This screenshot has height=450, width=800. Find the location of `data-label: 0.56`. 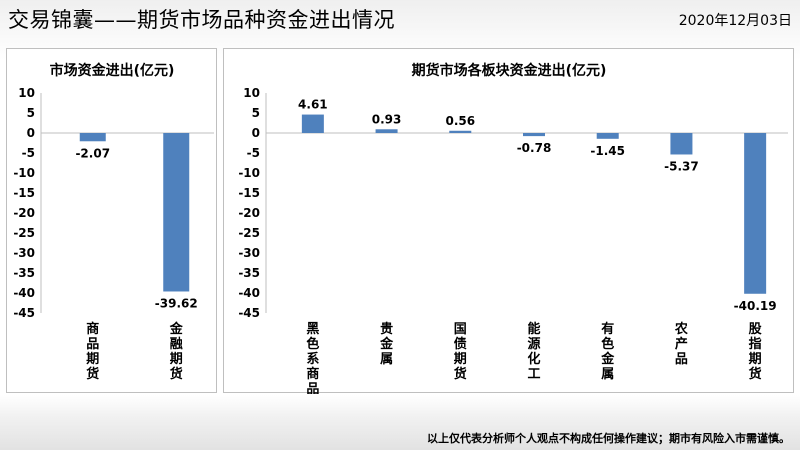

data-label: 0.56 is located at coordinates (460, 121).